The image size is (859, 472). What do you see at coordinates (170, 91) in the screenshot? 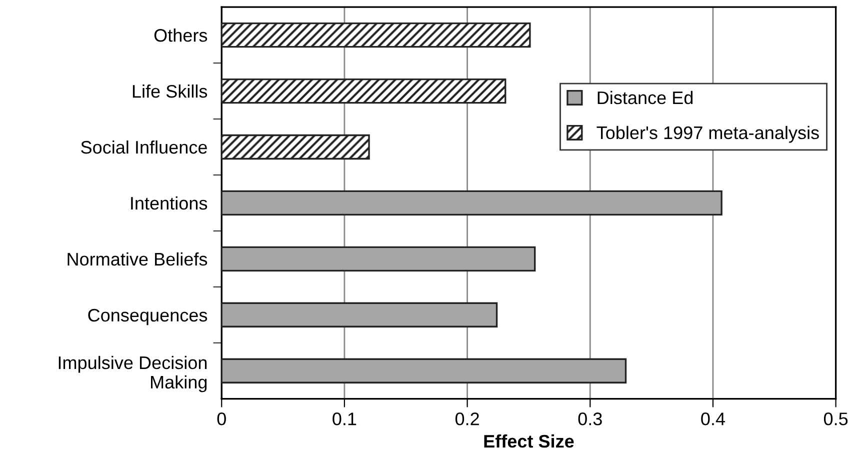
I see `y-tick-label: Life Skills` at bounding box center [170, 91].